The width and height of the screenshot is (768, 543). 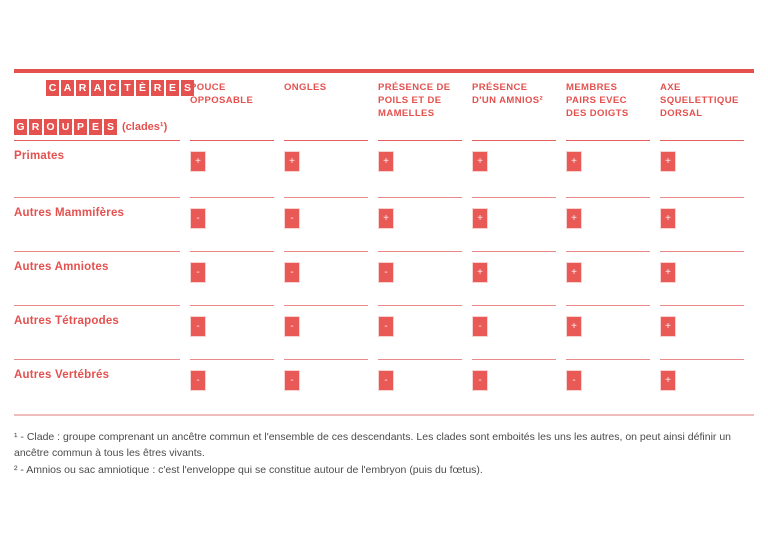 What do you see at coordinates (420, 107) in the screenshot?
I see `column-header: PRÉSENCE DE POILS ET DE MAMELLES` at bounding box center [420, 107].